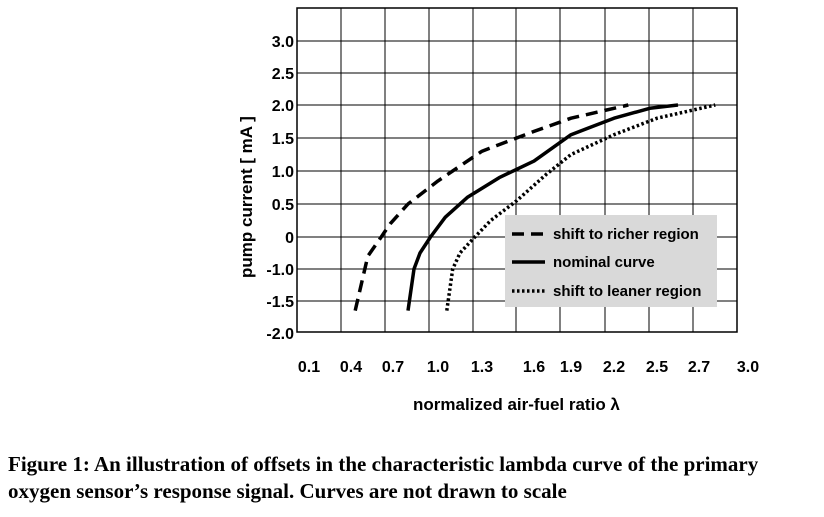  Describe the element at coordinates (516, 404) in the screenshot. I see `x-axis-label: normalized air-fuel ratio λ` at that location.